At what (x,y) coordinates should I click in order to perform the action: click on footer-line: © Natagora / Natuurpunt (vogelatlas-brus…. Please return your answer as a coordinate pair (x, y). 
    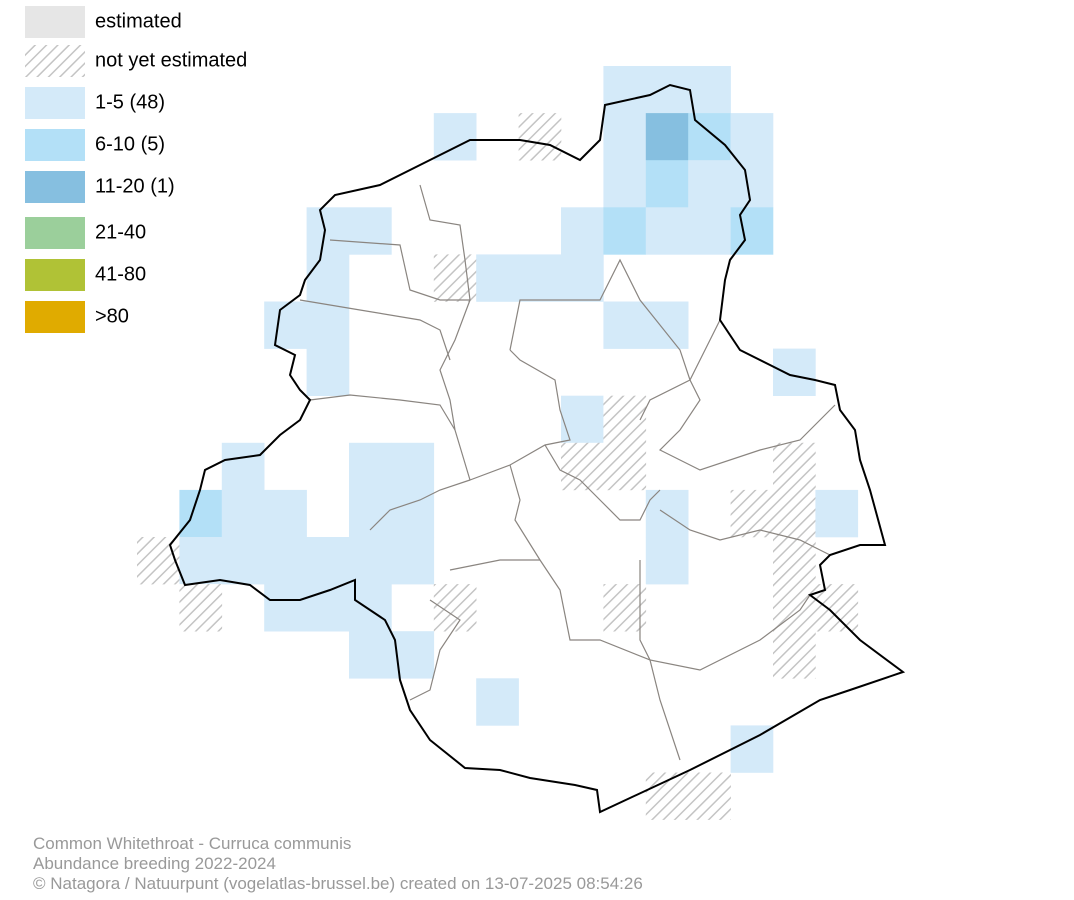
    Looking at the image, I should click on (338, 883).